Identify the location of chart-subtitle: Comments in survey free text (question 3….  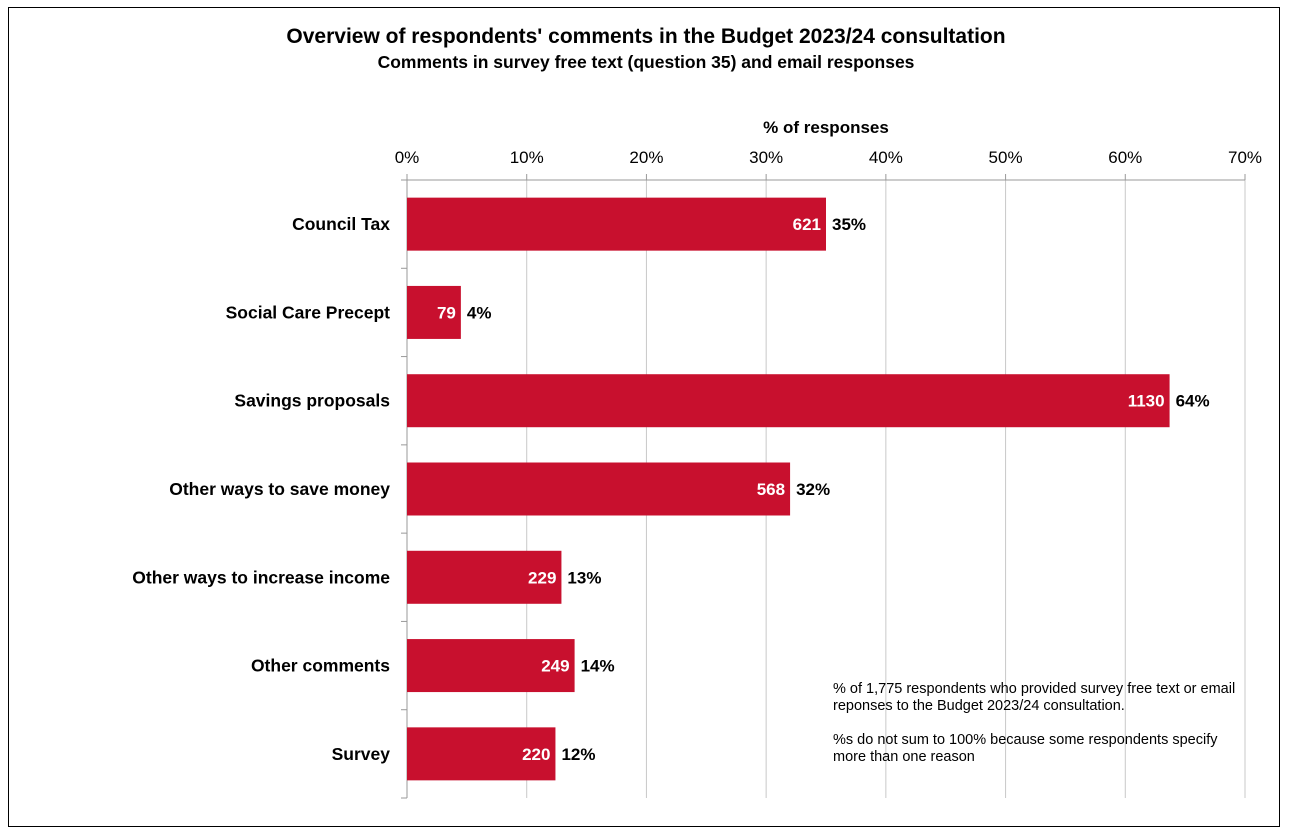
(646, 62).